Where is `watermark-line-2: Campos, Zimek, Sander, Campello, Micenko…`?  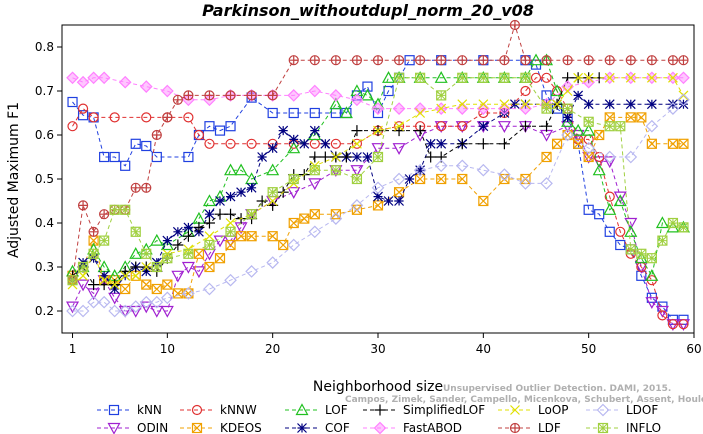
watermark-line-2: Campos, Zimek, Sander, Campello, Micenko… is located at coordinates (524, 400).